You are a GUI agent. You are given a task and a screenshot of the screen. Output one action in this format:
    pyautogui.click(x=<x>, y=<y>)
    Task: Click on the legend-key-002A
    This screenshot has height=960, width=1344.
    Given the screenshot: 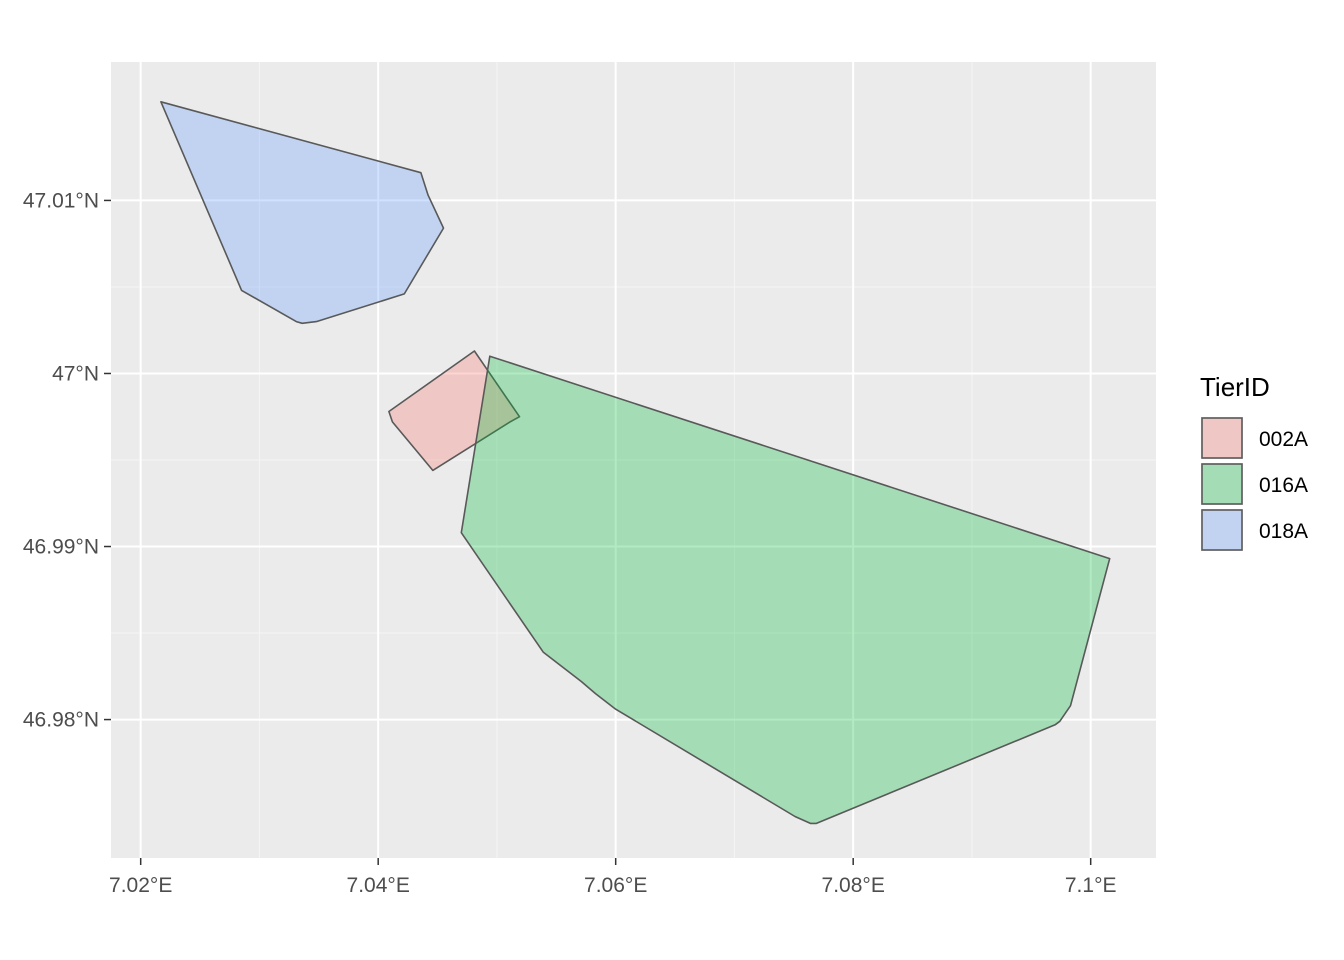 What is the action you would take?
    pyautogui.click(x=1222, y=438)
    